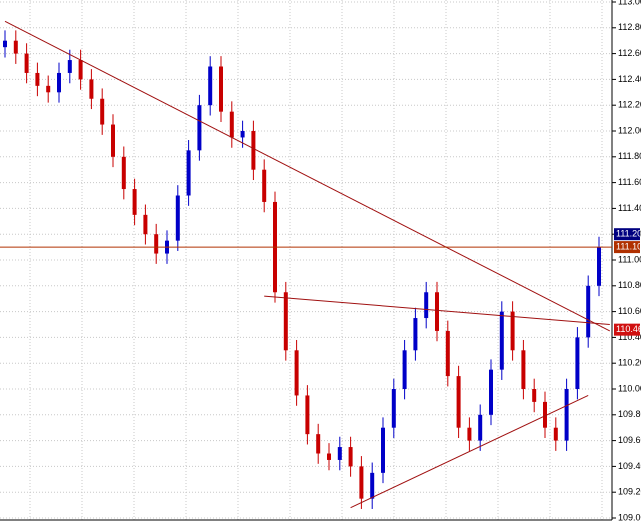 The height and width of the screenshot is (529, 641). I want to click on y-tick-label: 113.00, so click(629, 3).